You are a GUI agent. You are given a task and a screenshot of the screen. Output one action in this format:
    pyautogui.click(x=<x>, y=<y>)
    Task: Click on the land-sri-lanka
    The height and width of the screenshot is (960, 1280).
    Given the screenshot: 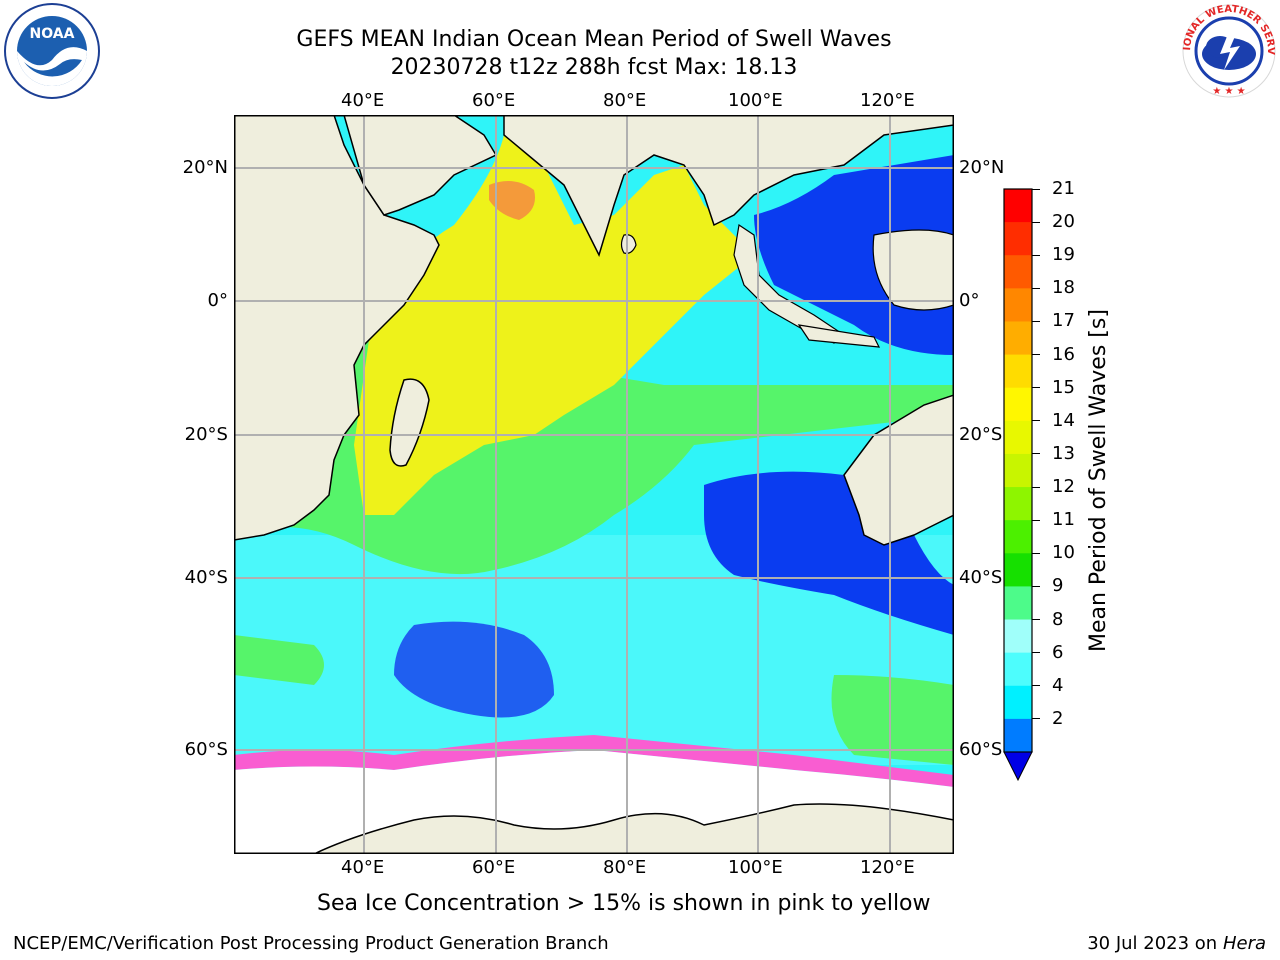 What is the action you would take?
    pyautogui.click(x=628, y=244)
    